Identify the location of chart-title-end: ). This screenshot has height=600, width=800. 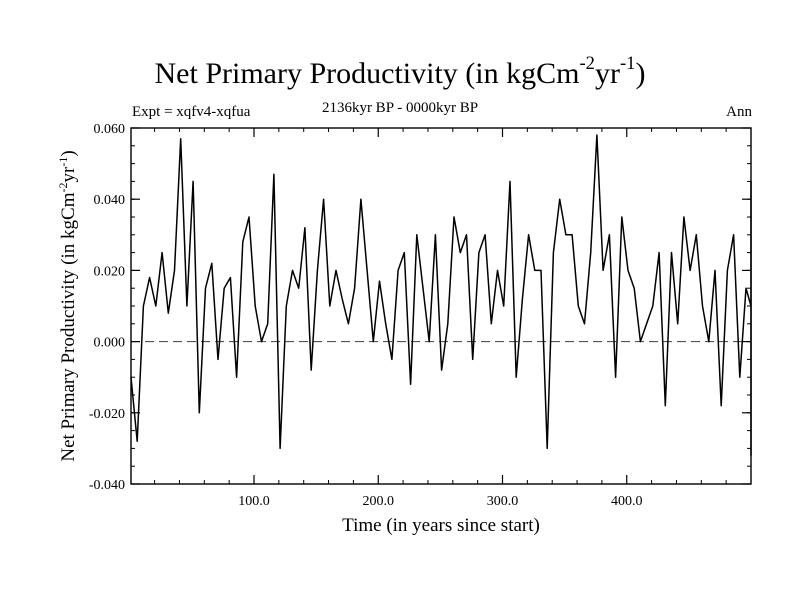
(640, 73).